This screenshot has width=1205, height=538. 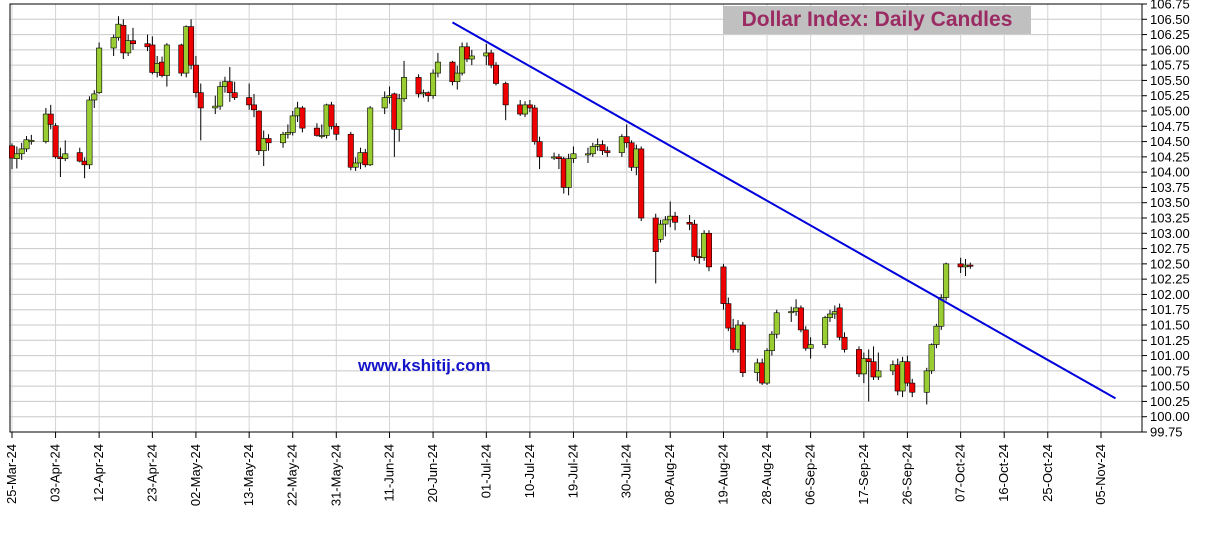 I want to click on x-tick-label: 13-May-24, so click(x=248, y=475).